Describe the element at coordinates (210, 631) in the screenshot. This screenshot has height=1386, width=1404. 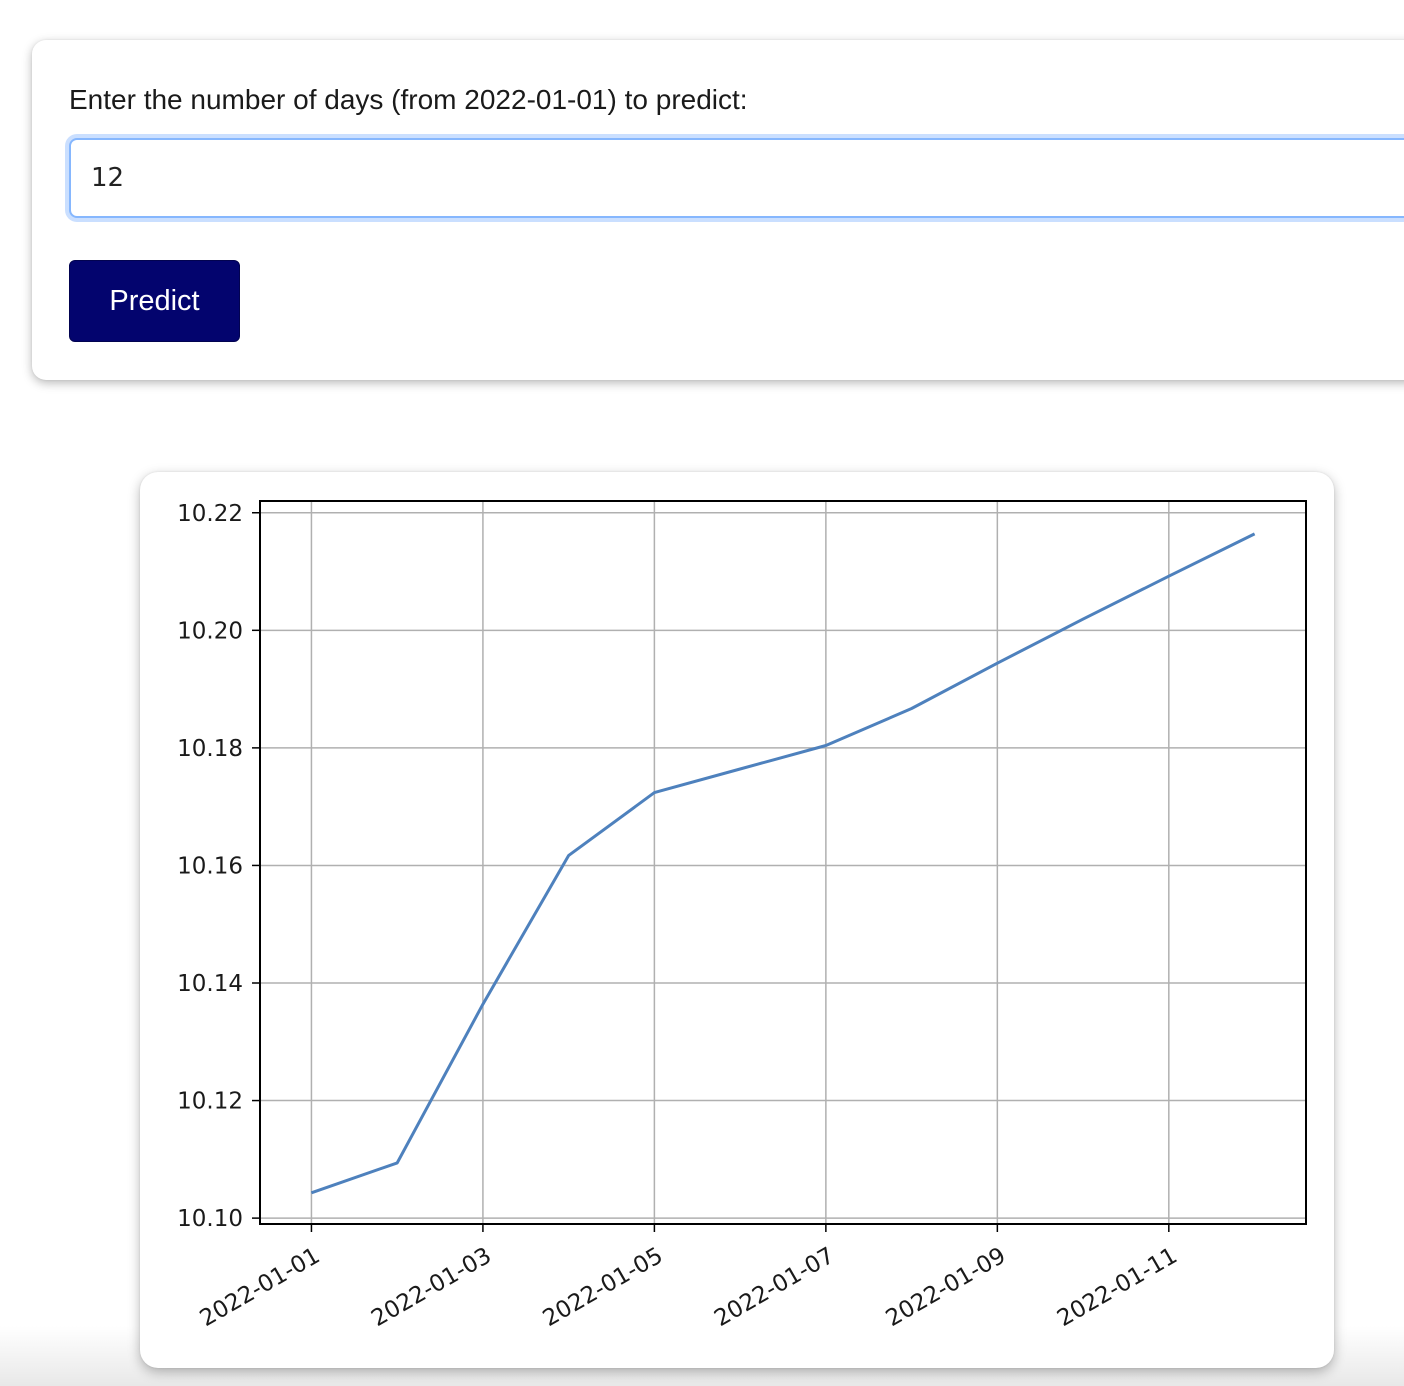
I see `y-tick-label: 10.20` at that location.